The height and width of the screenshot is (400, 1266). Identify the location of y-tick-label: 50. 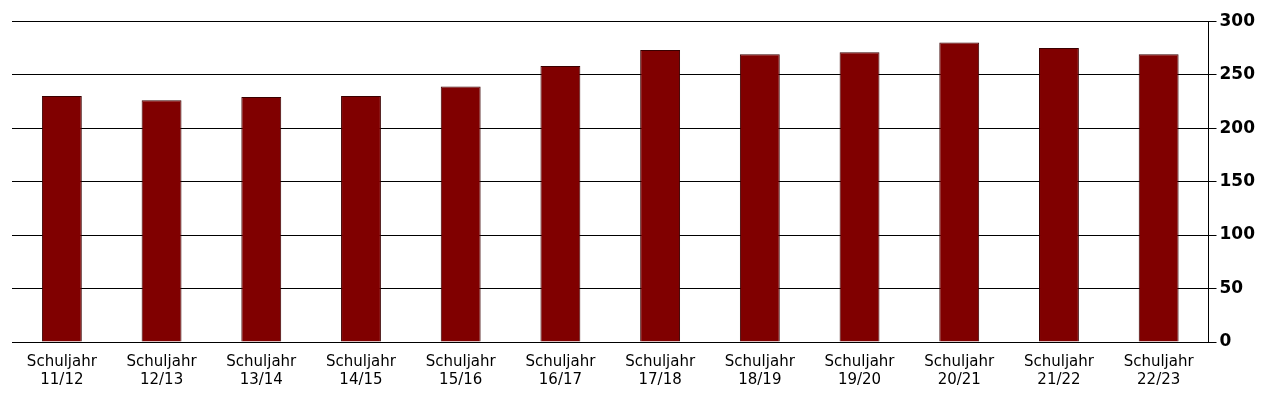
(1231, 286).